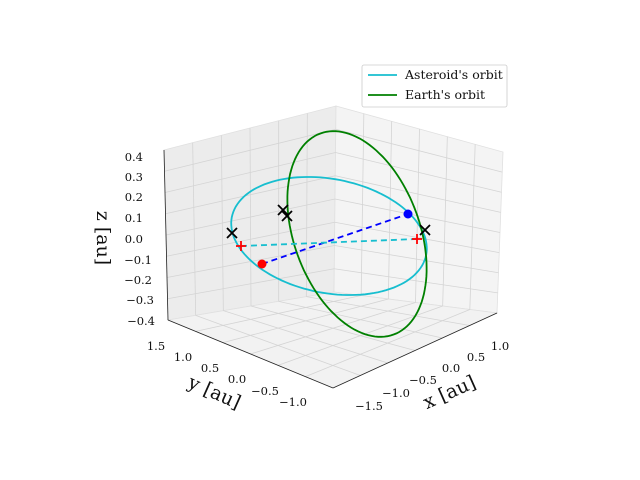 This screenshot has width=640, height=480. Describe the element at coordinates (210, 368) in the screenshot. I see `y-tick-label: 0.5` at that location.